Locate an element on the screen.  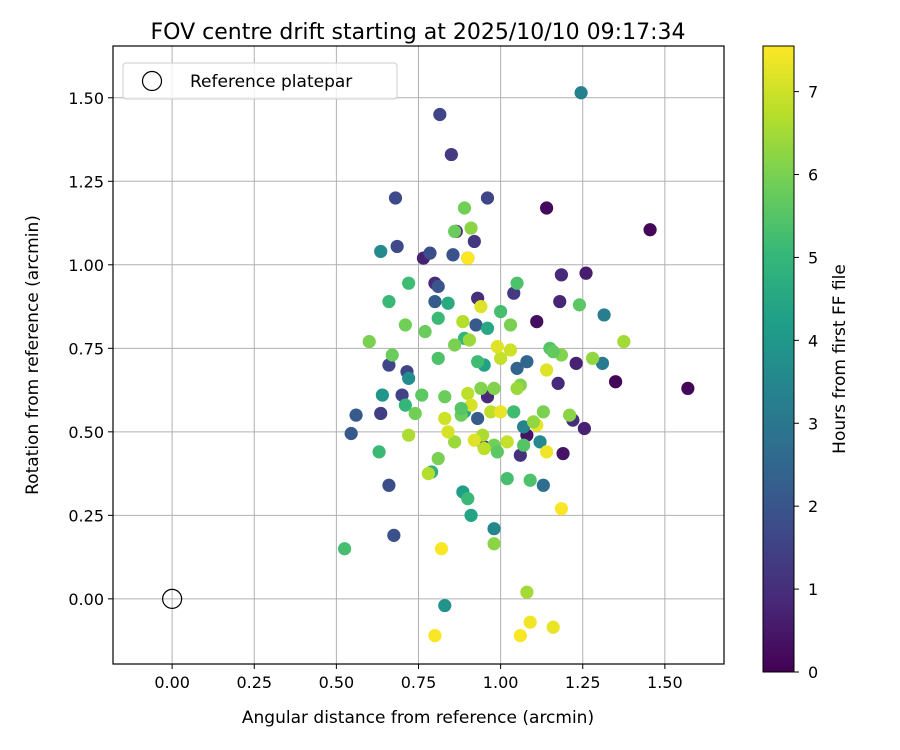
colorbar-tick-label: 5 is located at coordinates (813, 257).